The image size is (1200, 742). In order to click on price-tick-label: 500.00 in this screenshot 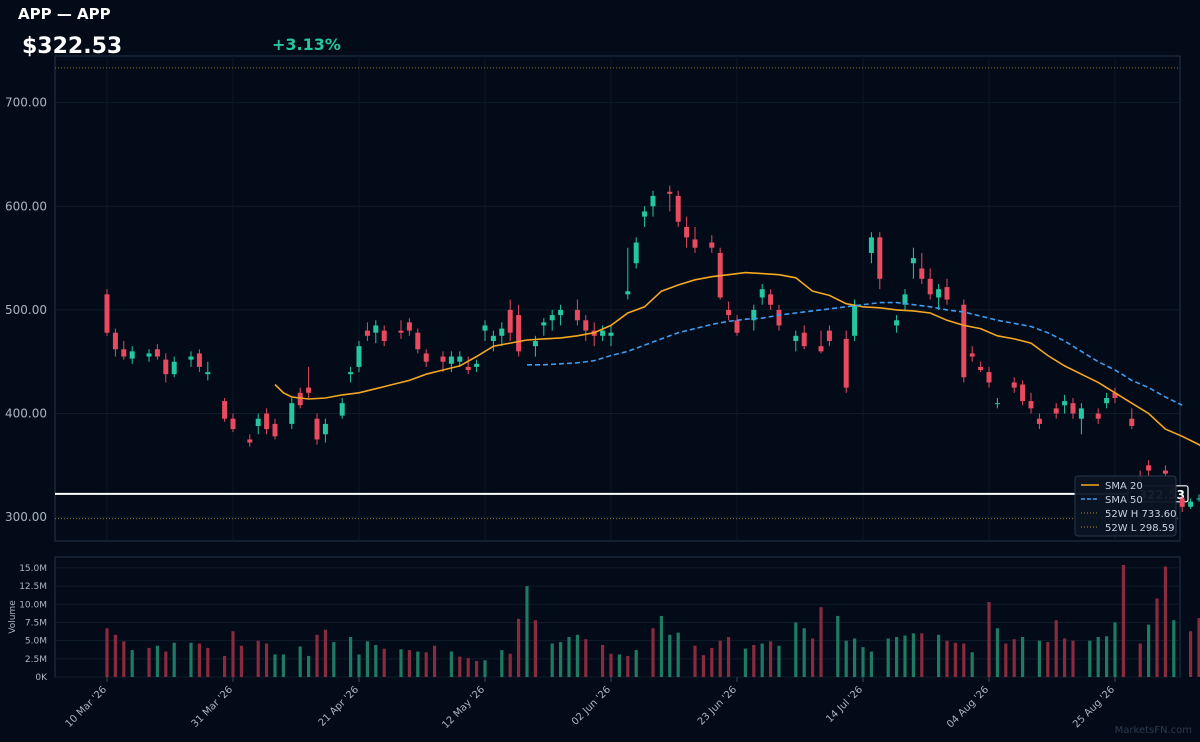, I will do `click(26, 310)`.